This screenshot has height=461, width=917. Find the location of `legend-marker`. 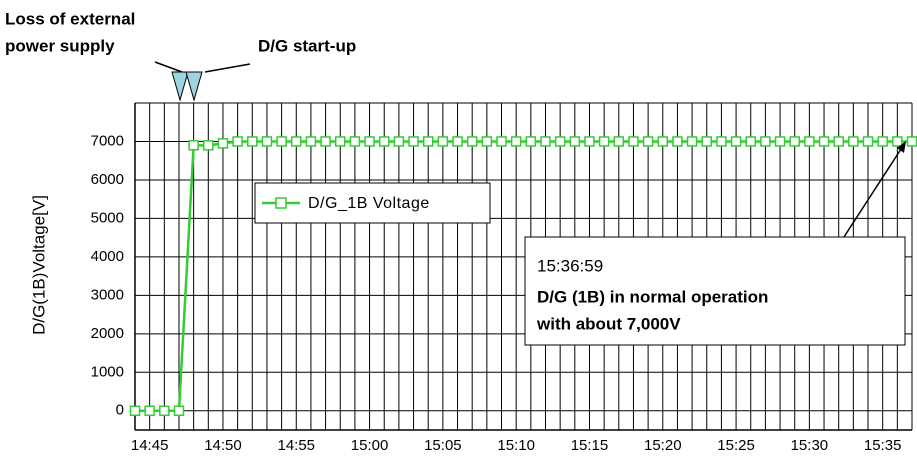

legend-marker is located at coordinates (281, 203).